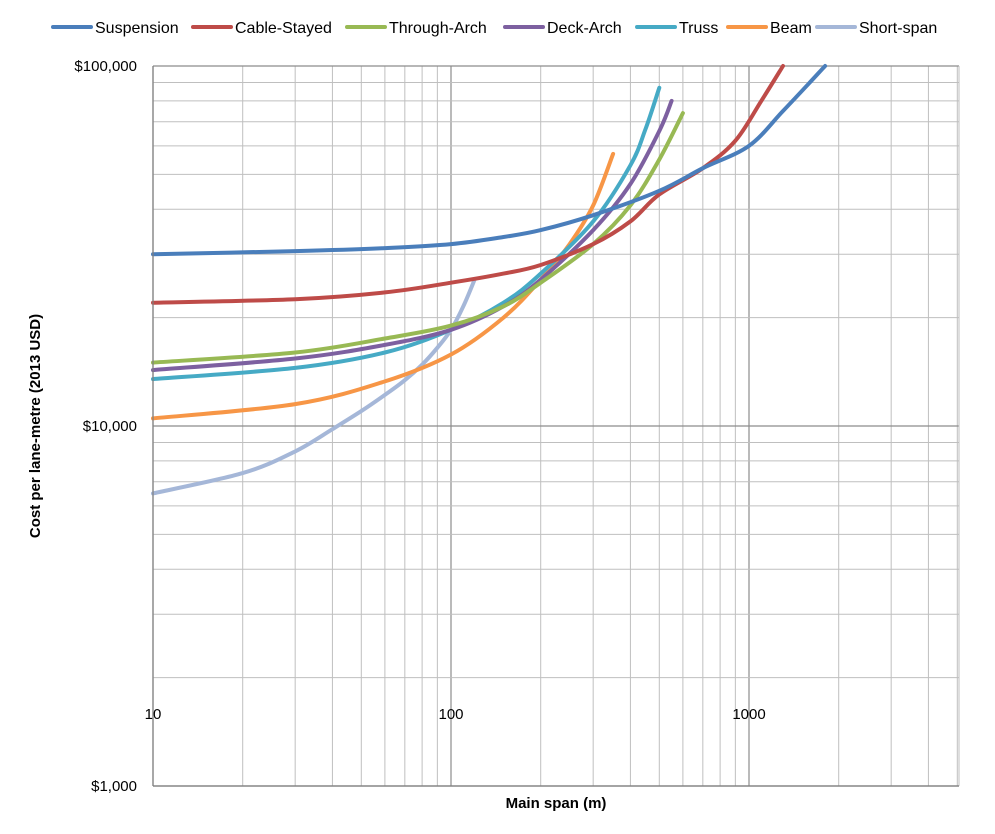 This screenshot has width=995, height=834. What do you see at coordinates (137, 28) in the screenshot?
I see `legend-label-suspension: Suspension` at bounding box center [137, 28].